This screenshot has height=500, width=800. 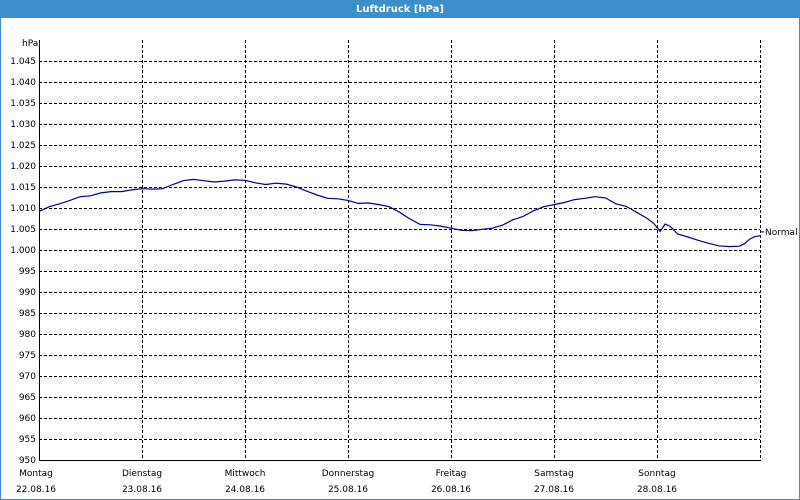 I want to click on x-tick-day-label: Sonntag, so click(x=656, y=474).